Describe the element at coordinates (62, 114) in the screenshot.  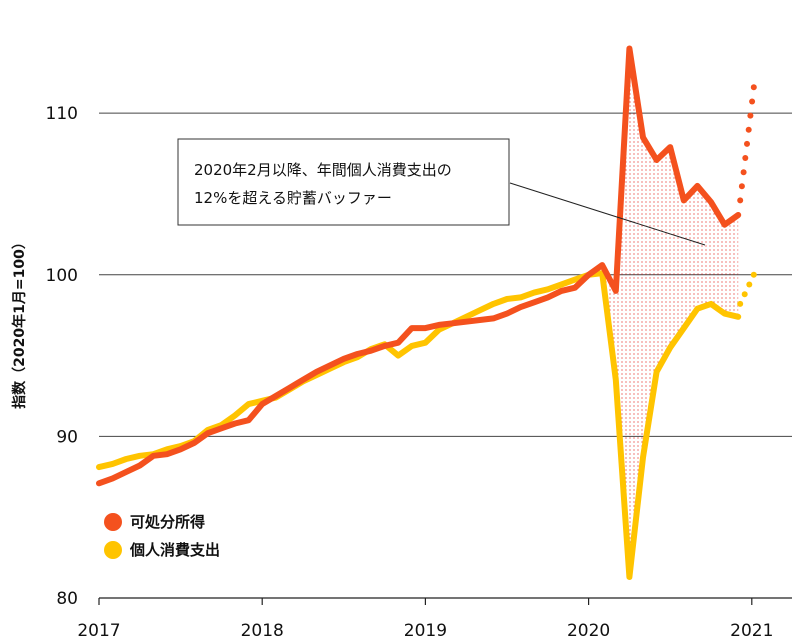
I see `y-tick-label: 110` at that location.